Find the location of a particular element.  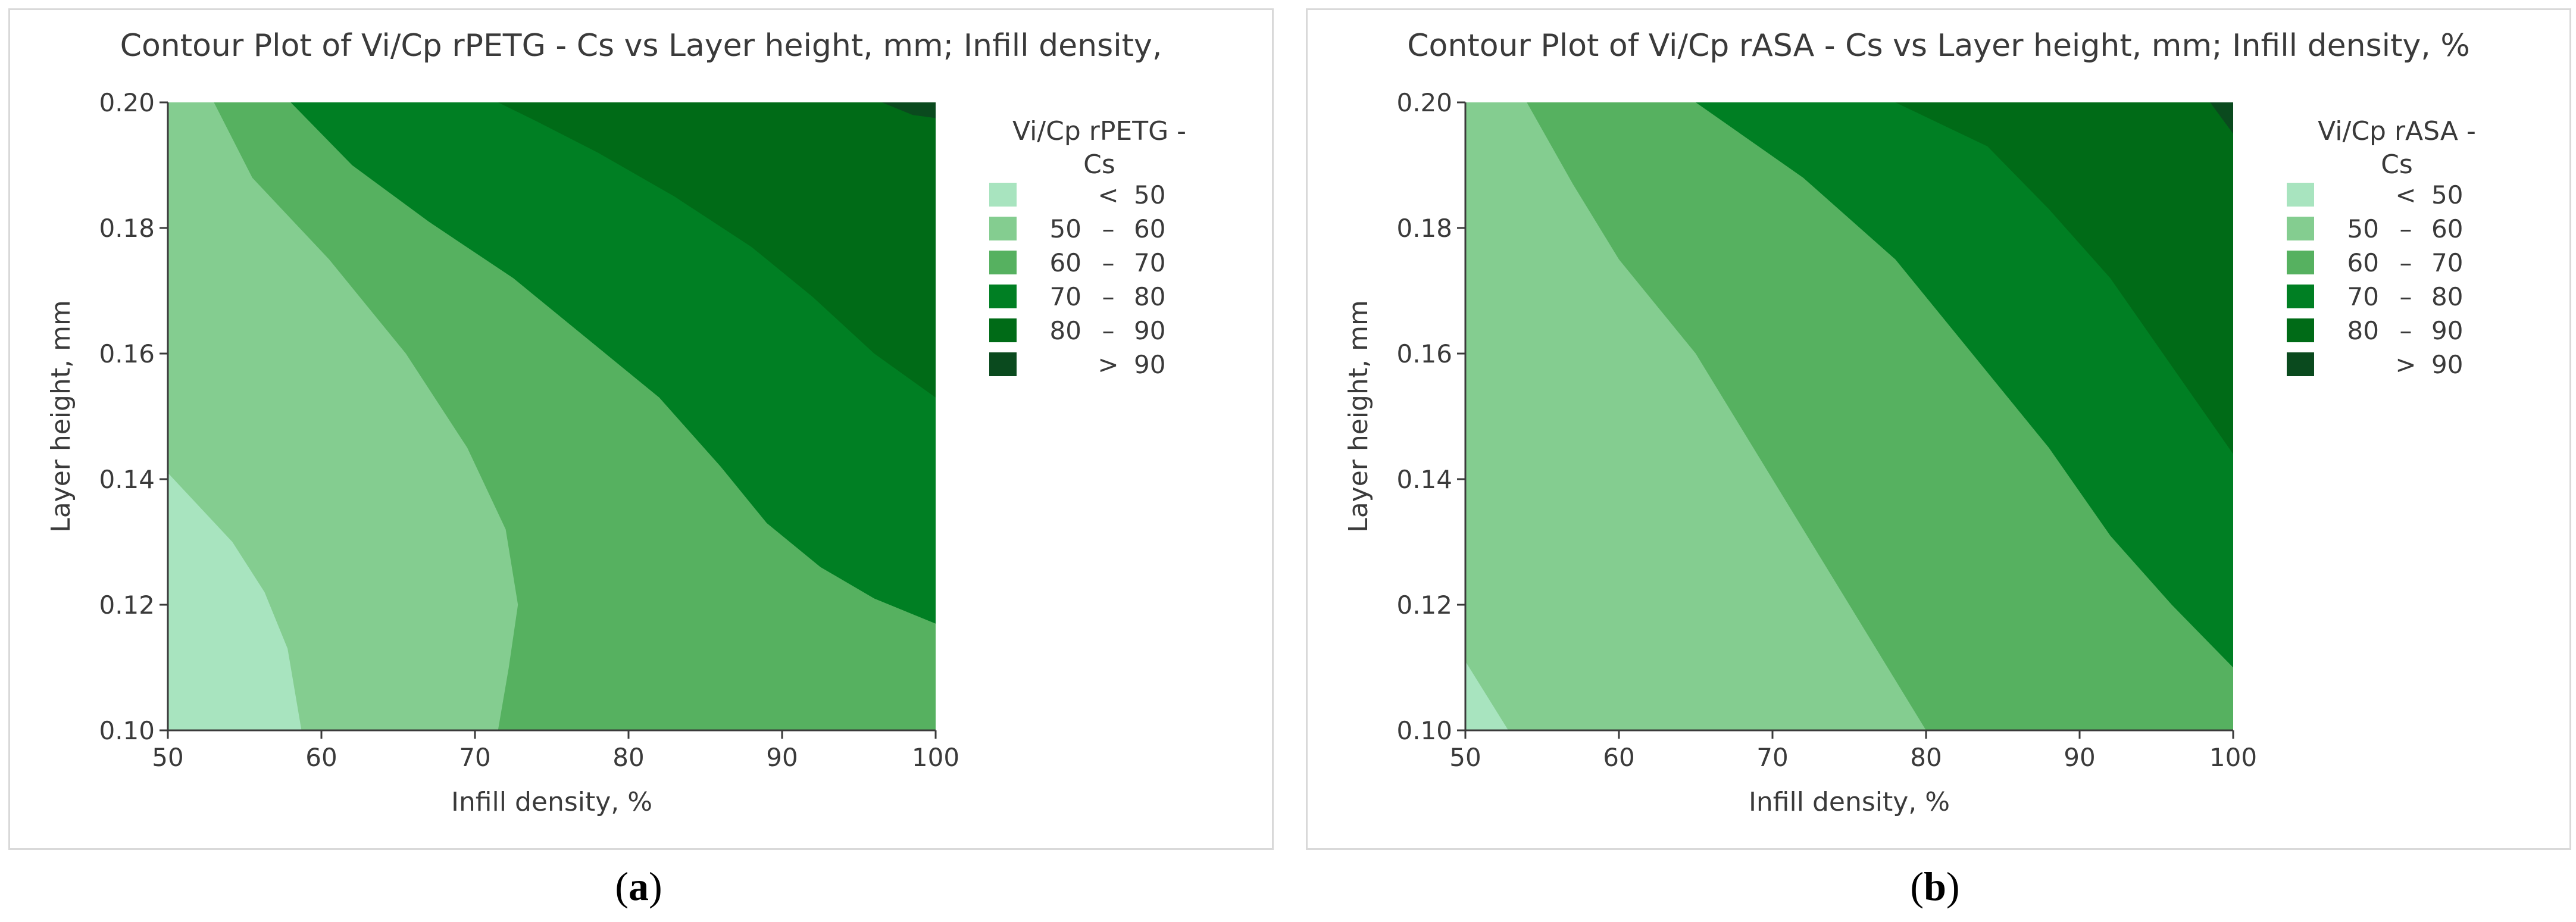

contour-region-gt90 is located at coordinates (908, 110).